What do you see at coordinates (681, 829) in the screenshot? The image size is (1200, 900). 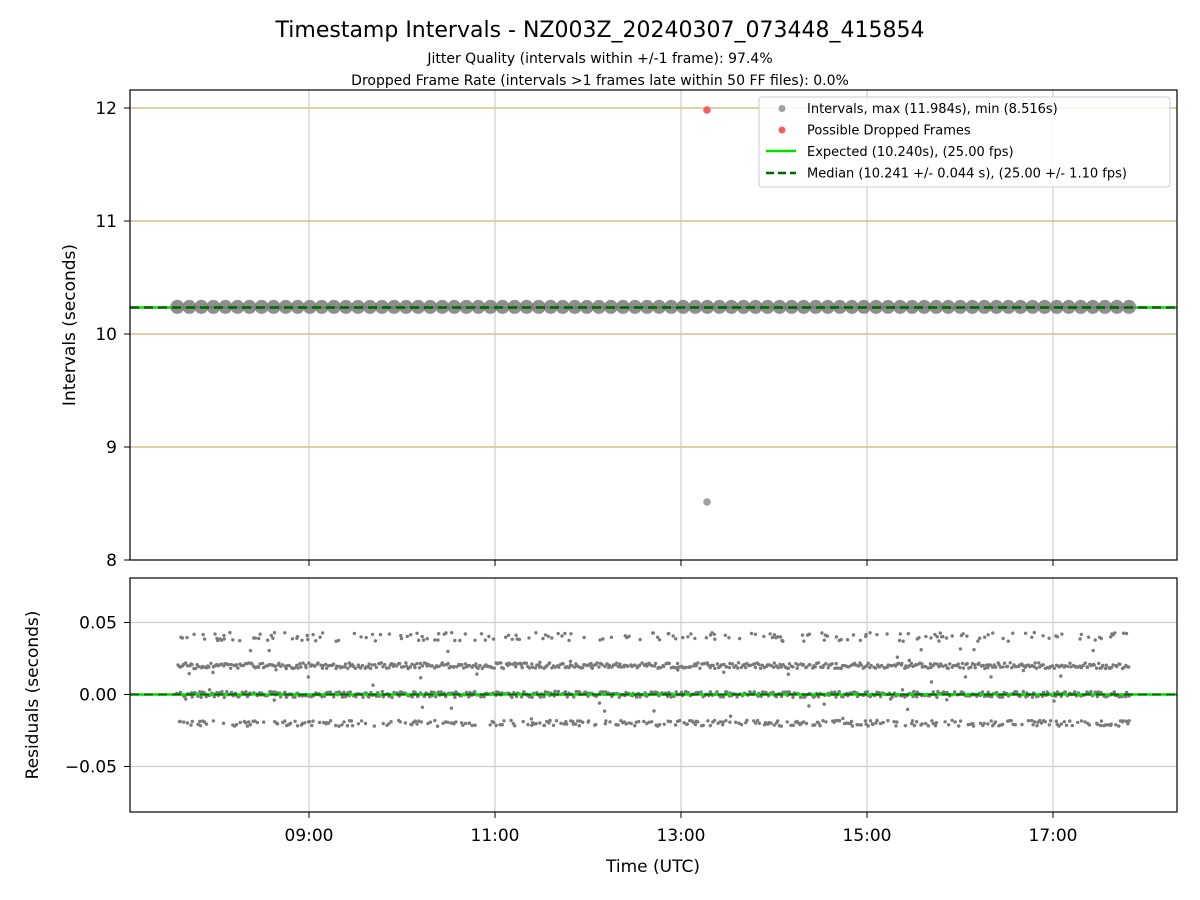 I see `bottom-x-axis: 09:00 11:00 13:00 15:00 17:00` at bounding box center [681, 829].